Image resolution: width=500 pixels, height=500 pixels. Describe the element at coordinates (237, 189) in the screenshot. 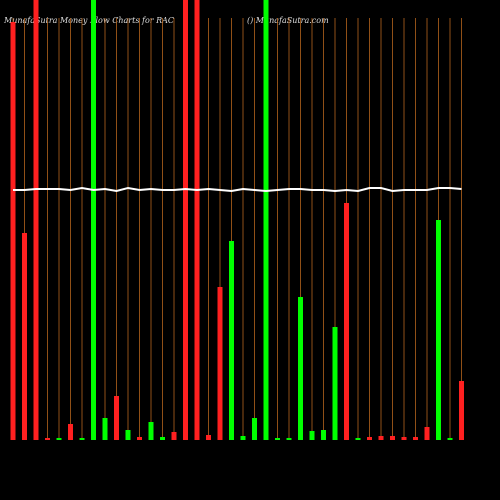

I see `flow-line` at that location.